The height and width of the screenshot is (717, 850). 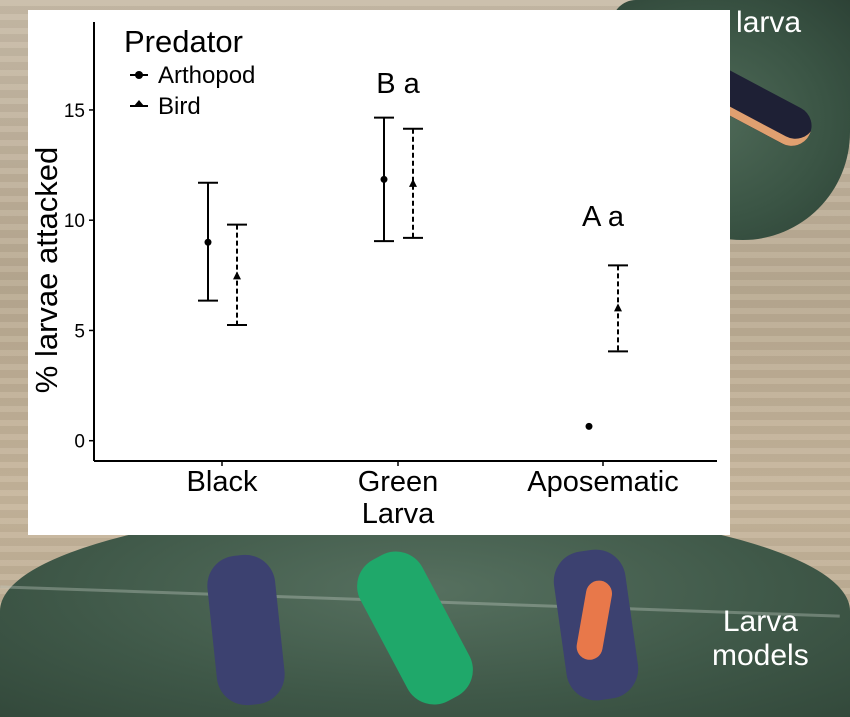 What do you see at coordinates (760, 655) in the screenshot?
I see `larva-models-line2: models` at bounding box center [760, 655].